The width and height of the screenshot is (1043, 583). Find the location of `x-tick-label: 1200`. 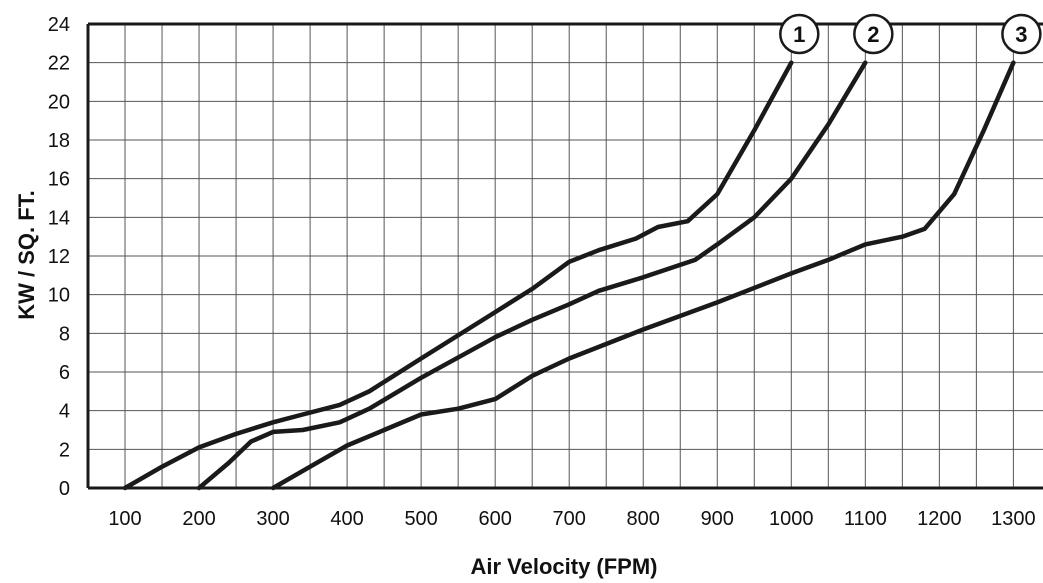

x-tick-label: 1200 is located at coordinates (939, 519).